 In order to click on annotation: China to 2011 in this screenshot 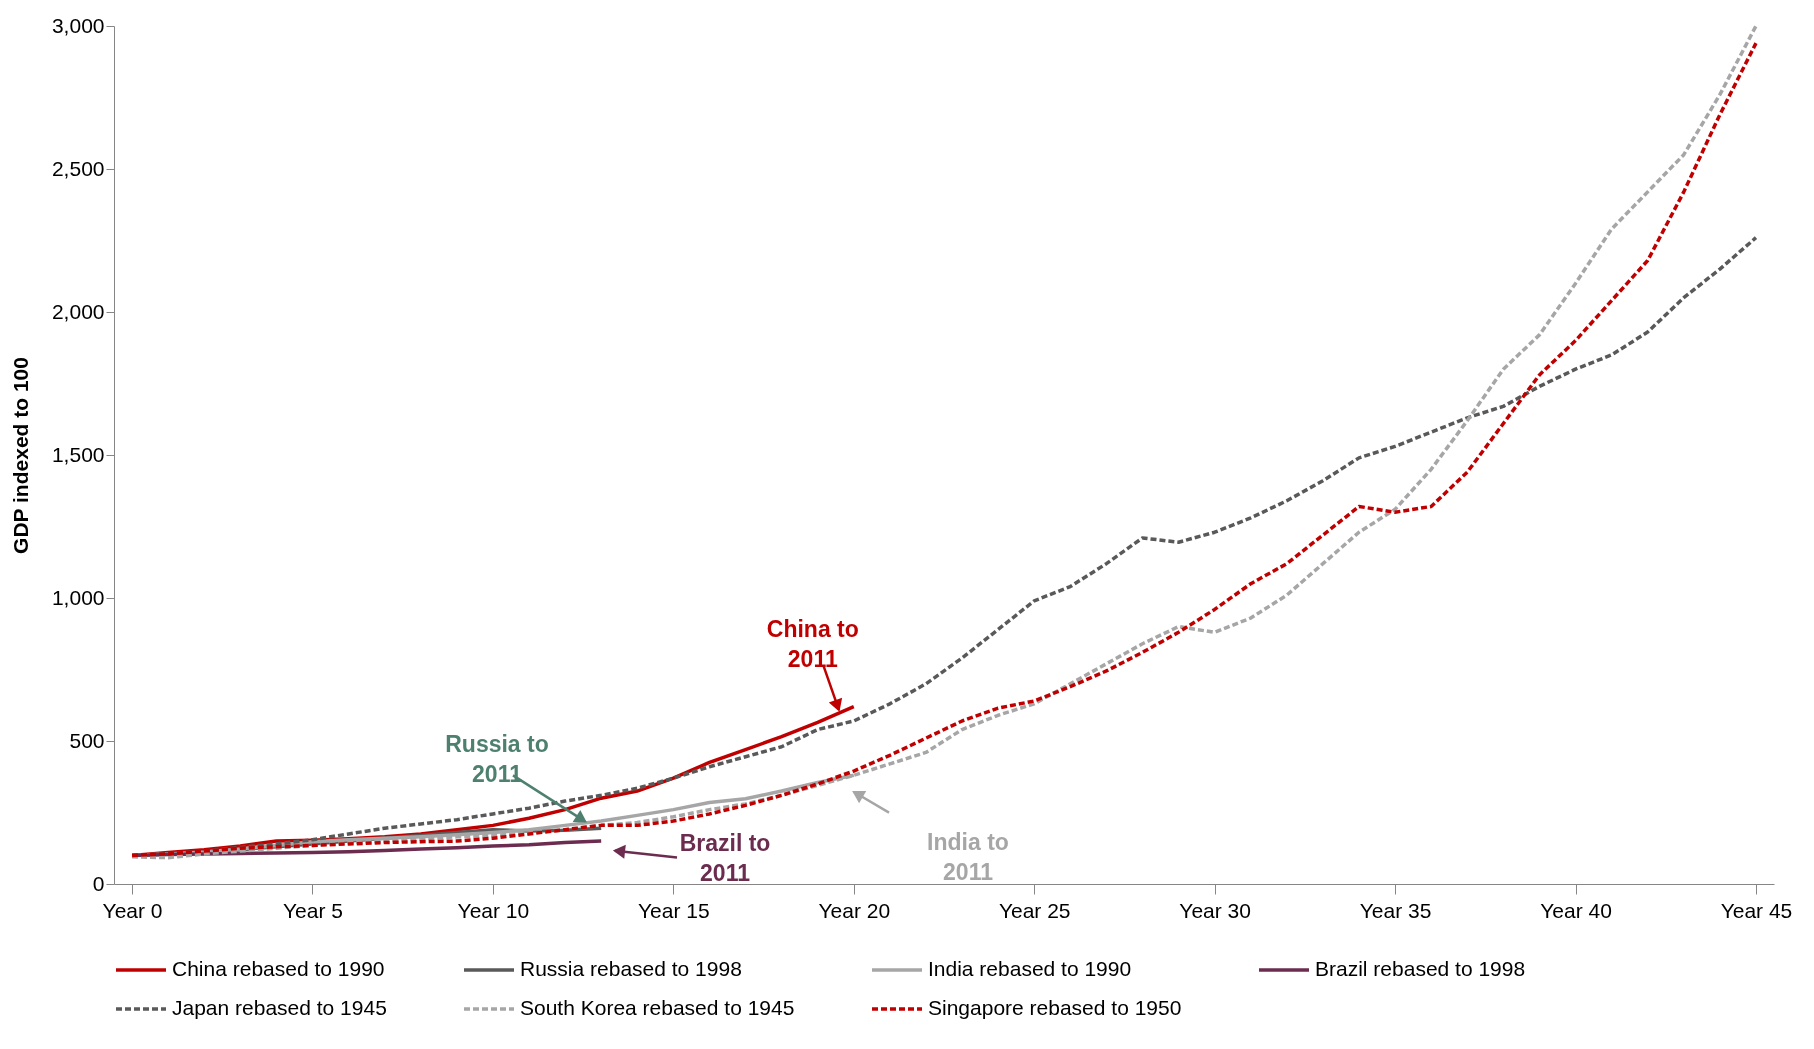, I will do `click(812, 644)`.